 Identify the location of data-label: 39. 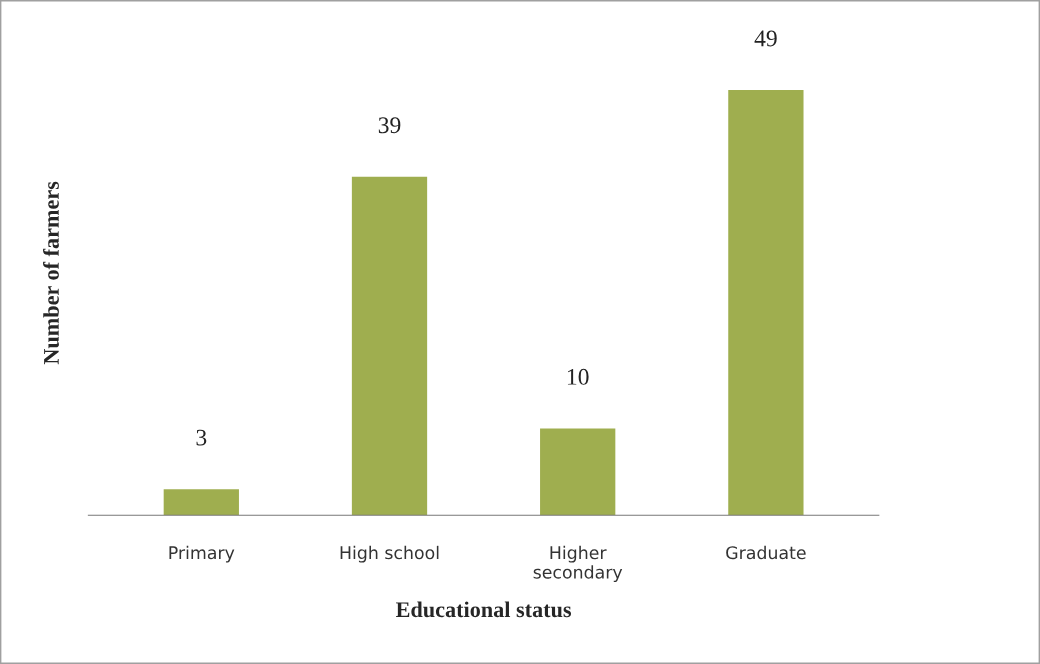
(389, 125).